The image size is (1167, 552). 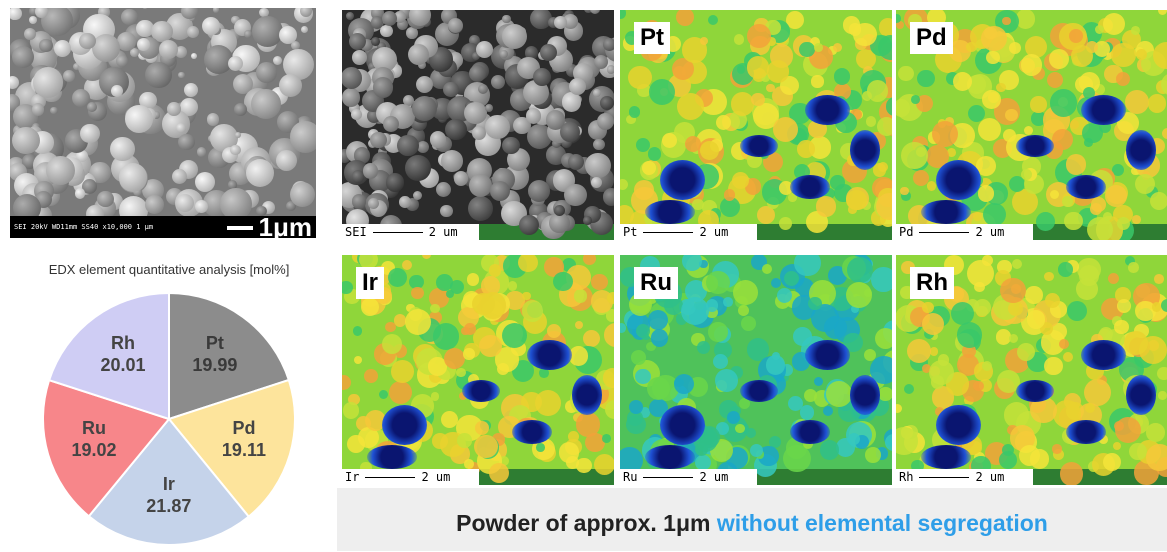 I want to click on edx-pie-chart, so click(x=169, y=418).